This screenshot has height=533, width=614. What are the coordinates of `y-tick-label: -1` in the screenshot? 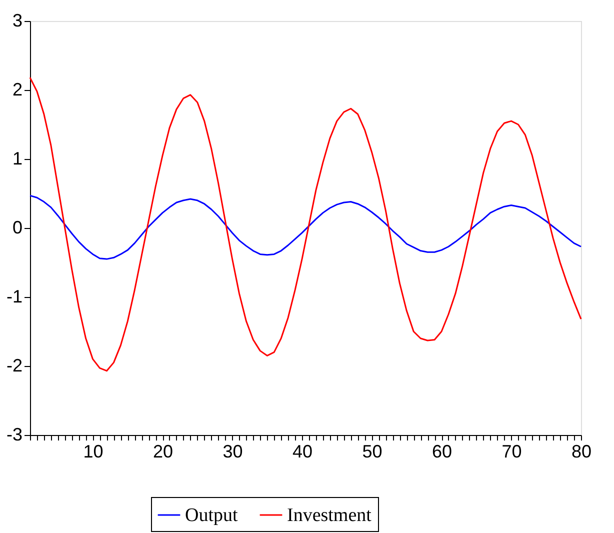 It's located at (14, 296).